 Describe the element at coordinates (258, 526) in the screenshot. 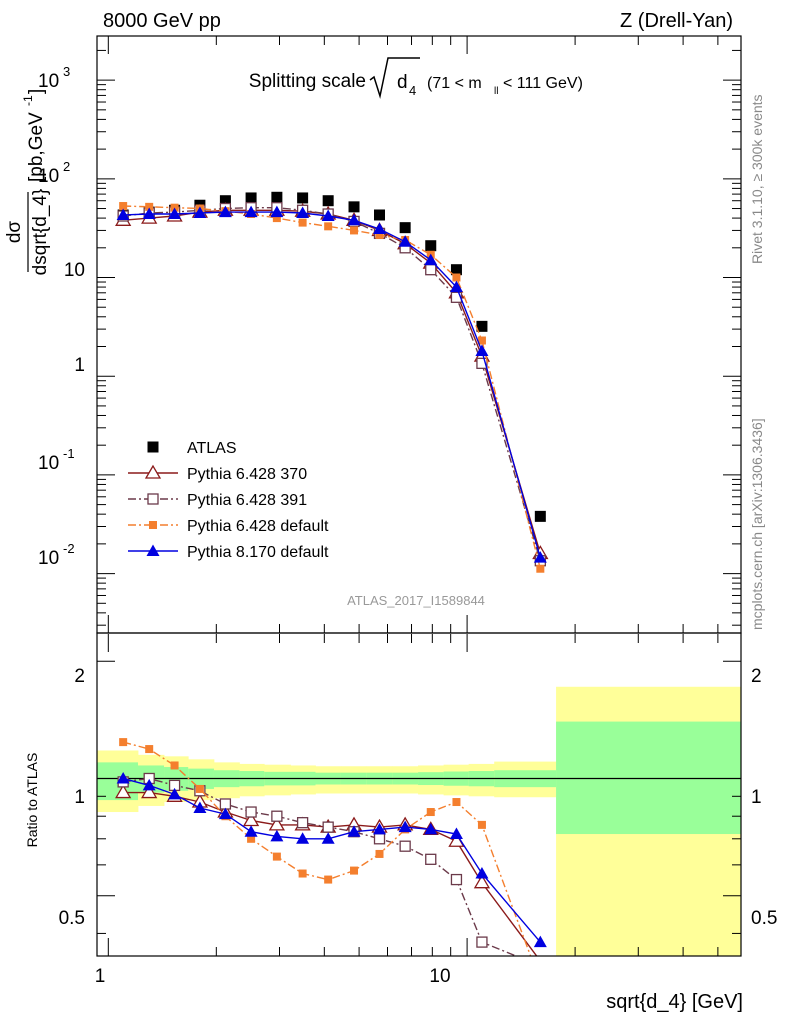

I see `legend-label-pythia-6-428-default: Pythia 6.428 default` at that location.